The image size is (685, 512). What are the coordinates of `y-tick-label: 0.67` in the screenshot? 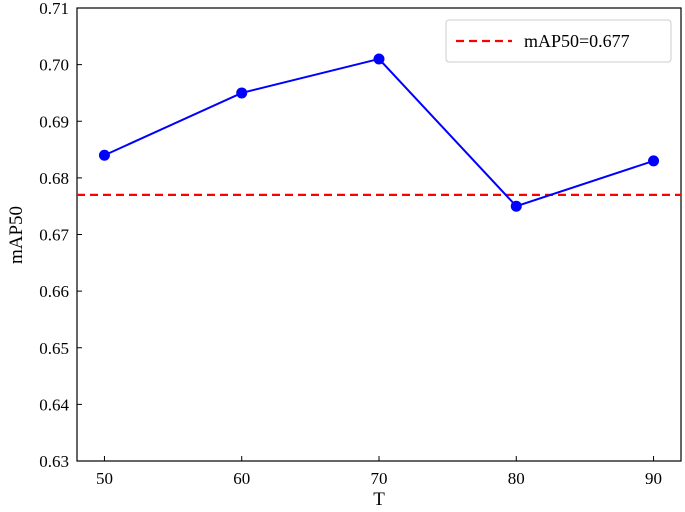 It's located at (54, 235).